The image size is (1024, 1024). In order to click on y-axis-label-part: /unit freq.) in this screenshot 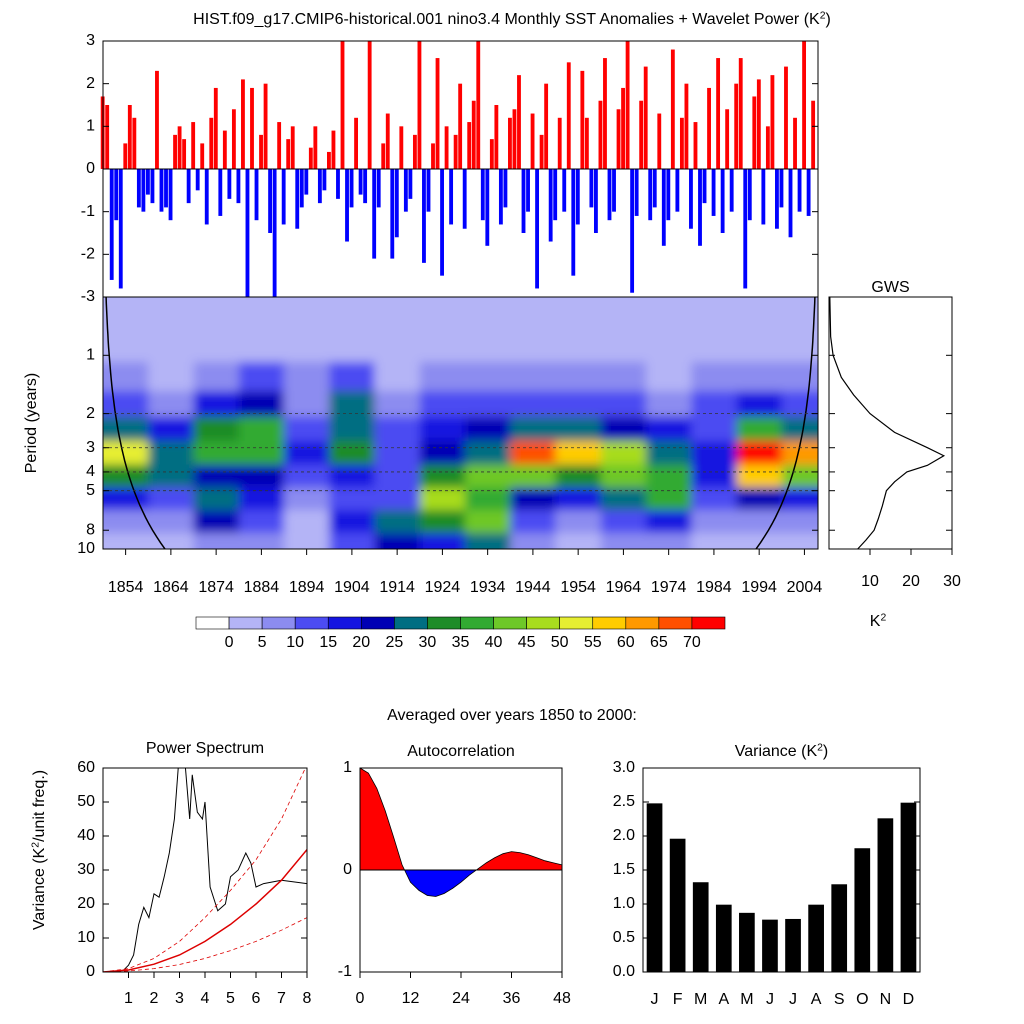, I will do `click(39, 806)`.